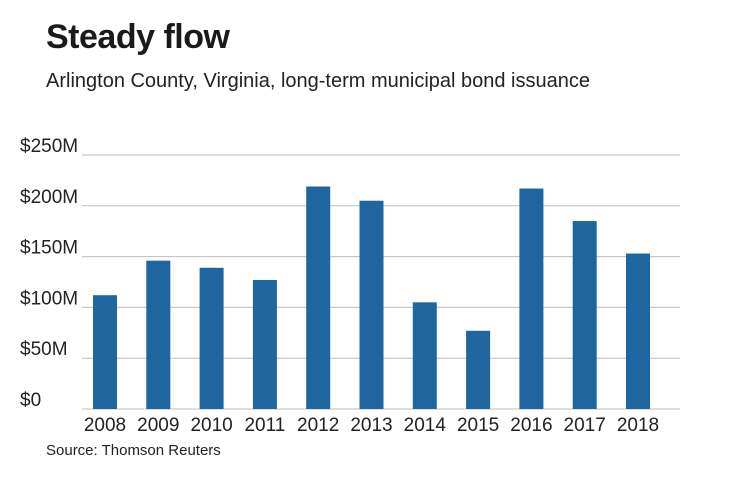 Image resolution: width=740 pixels, height=482 pixels. I want to click on x-tick-label: 2018, so click(638, 425).